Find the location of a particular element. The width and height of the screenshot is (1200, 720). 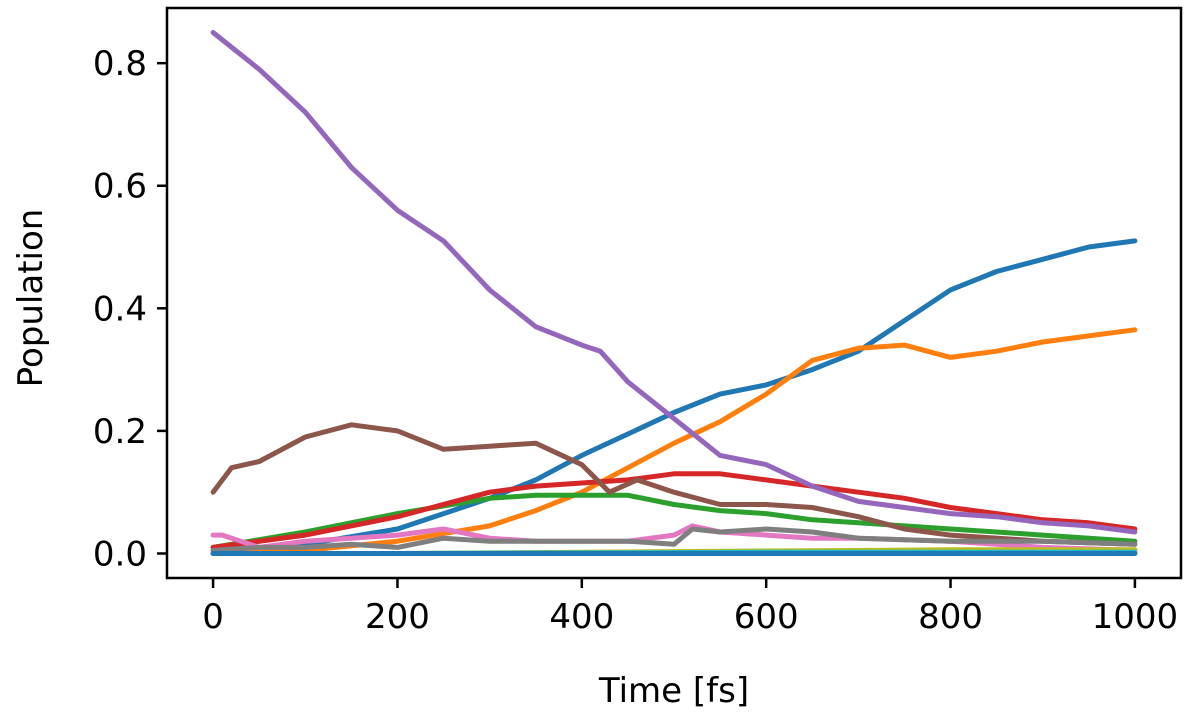

y-tick-label: 0.2 is located at coordinates (120, 432).